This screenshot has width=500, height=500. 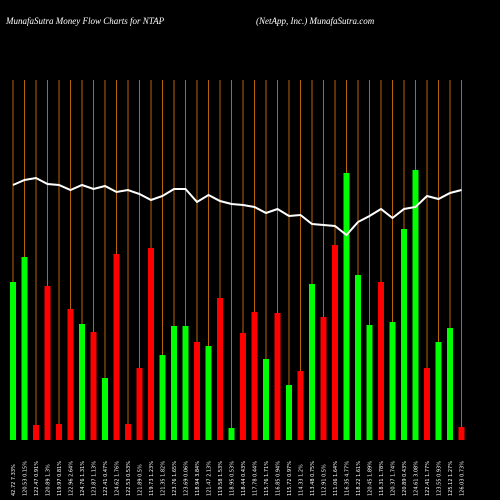 What do you see at coordinates (72, 478) in the screenshot?
I see `x-tick-label: 122.96 2.64%` at bounding box center [72, 478].